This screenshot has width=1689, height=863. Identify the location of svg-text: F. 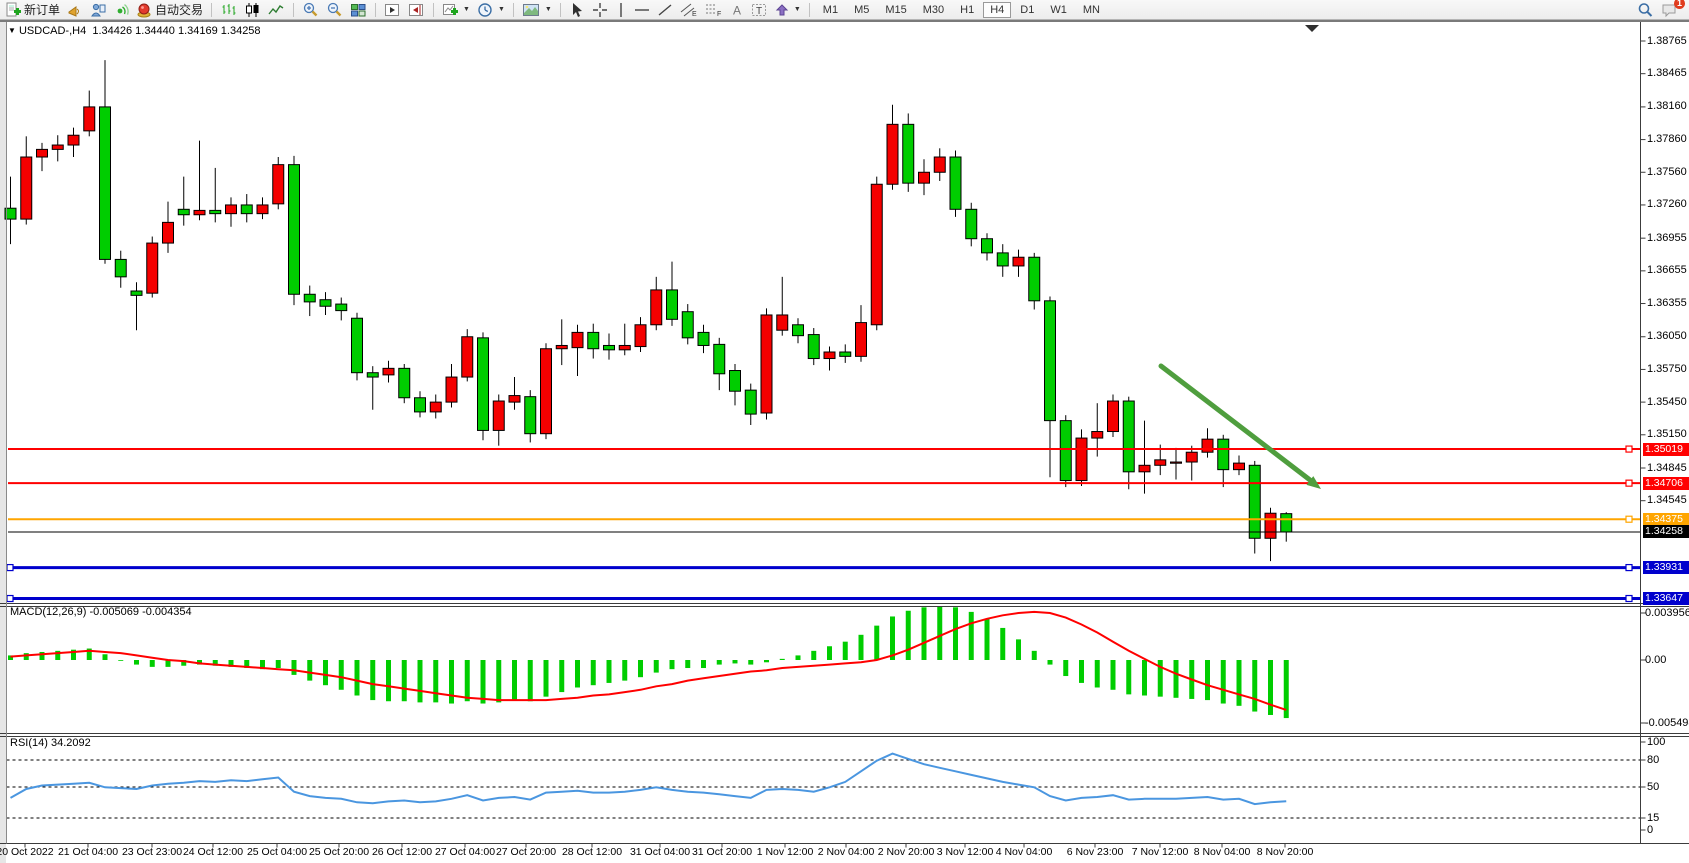
(719, 14).